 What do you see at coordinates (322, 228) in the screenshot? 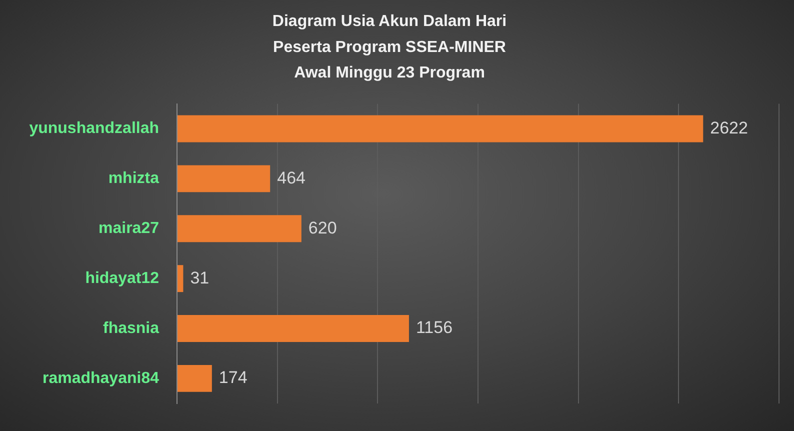
I see `data-label: 620` at bounding box center [322, 228].